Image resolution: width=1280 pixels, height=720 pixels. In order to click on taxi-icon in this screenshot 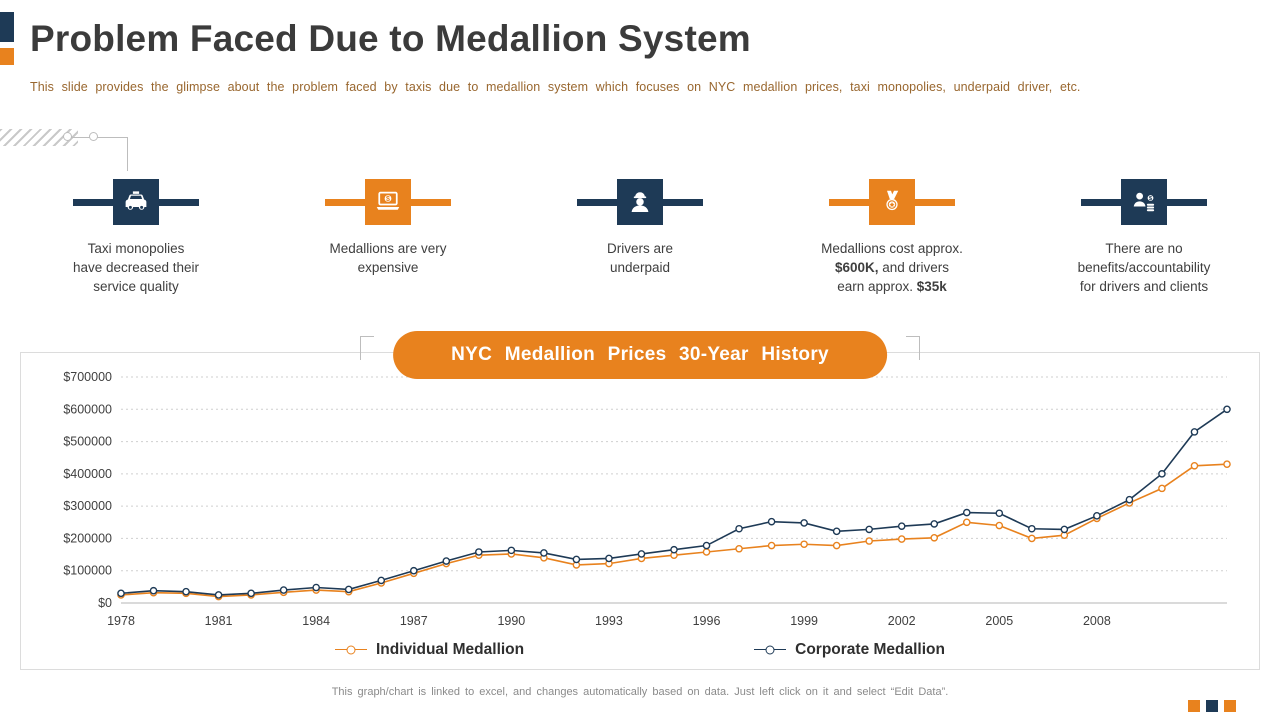, I will do `click(136, 202)`.